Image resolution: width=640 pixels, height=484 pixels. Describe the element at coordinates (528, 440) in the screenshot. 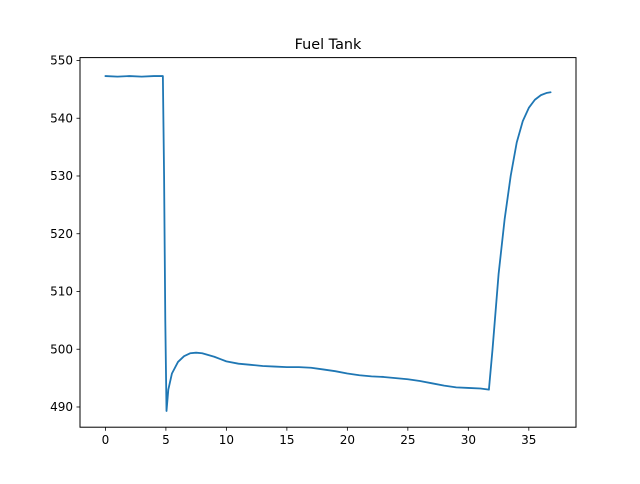

I see `x-tick-label: 35` at that location.